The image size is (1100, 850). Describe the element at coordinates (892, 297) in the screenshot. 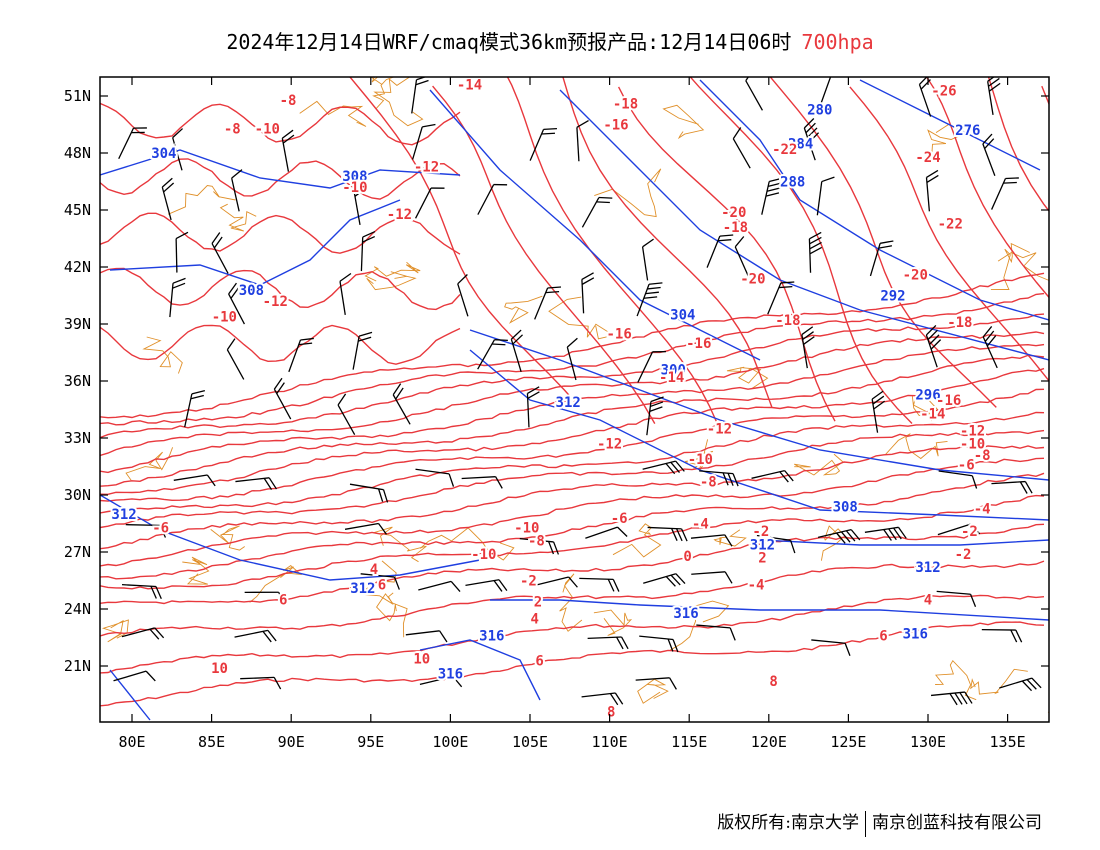

I see `height-label: 292` at that location.